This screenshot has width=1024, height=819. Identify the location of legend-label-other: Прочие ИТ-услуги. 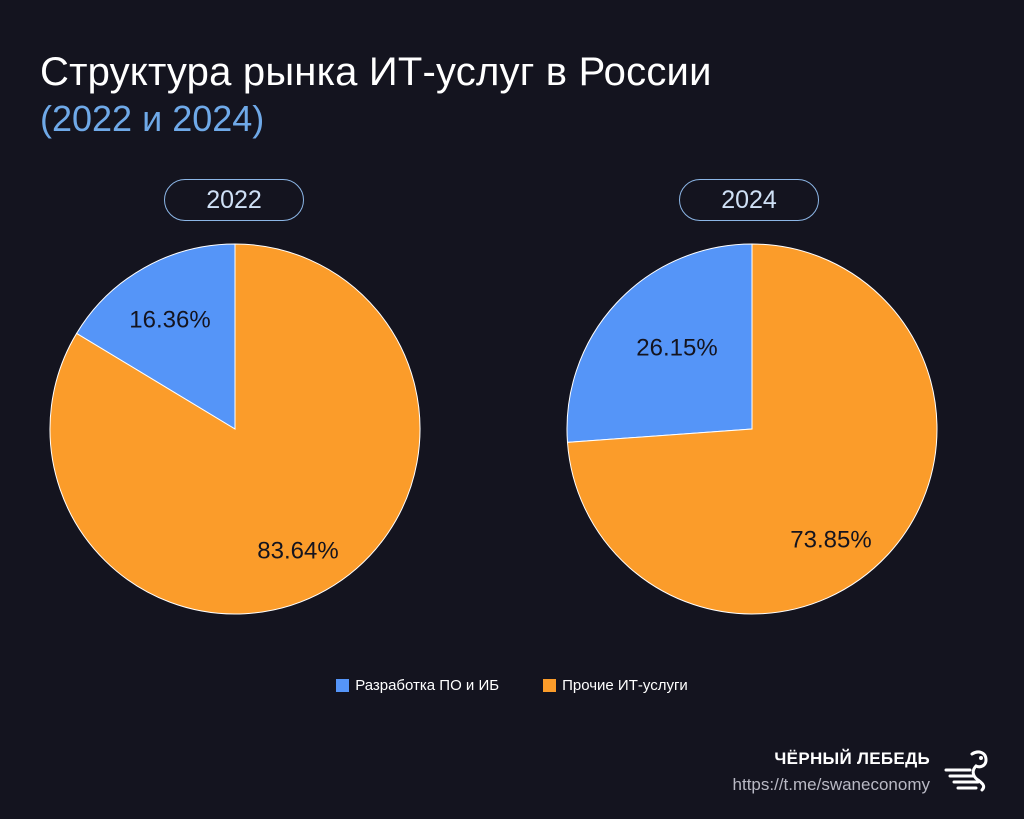
(625, 685).